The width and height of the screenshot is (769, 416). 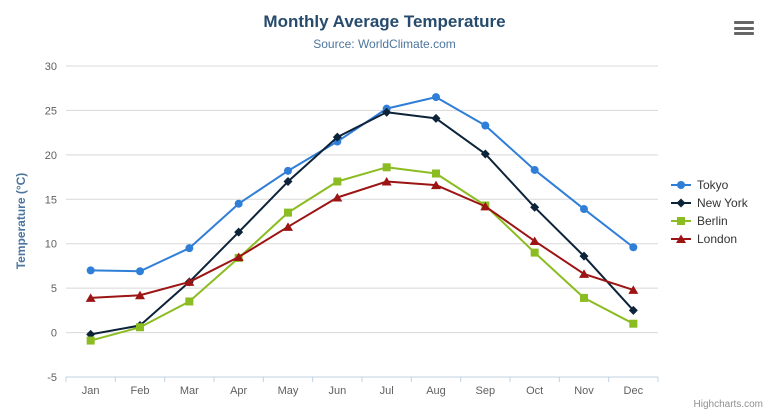 What do you see at coordinates (54, 334) in the screenshot?
I see `y-axis-tick-label: 0` at bounding box center [54, 334].